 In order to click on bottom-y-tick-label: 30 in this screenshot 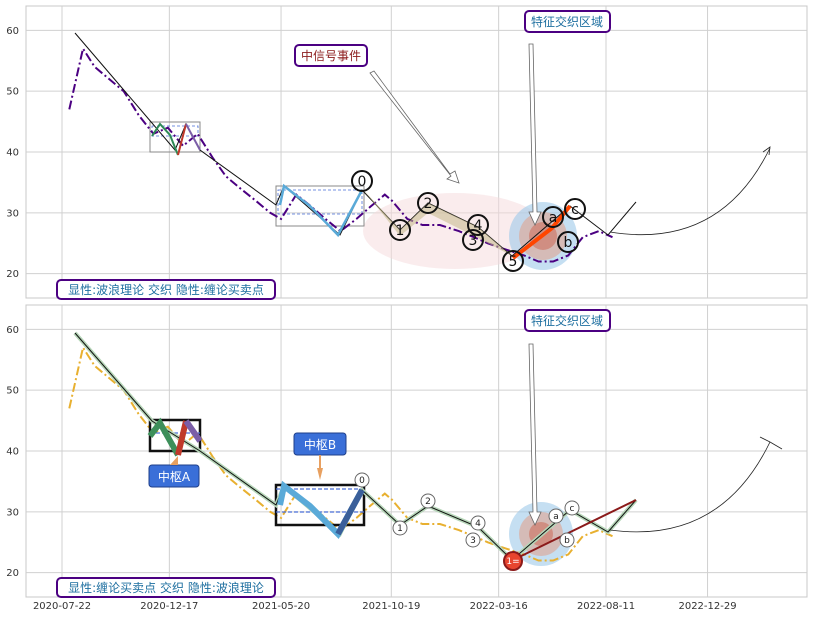, I will do `click(12, 512)`.